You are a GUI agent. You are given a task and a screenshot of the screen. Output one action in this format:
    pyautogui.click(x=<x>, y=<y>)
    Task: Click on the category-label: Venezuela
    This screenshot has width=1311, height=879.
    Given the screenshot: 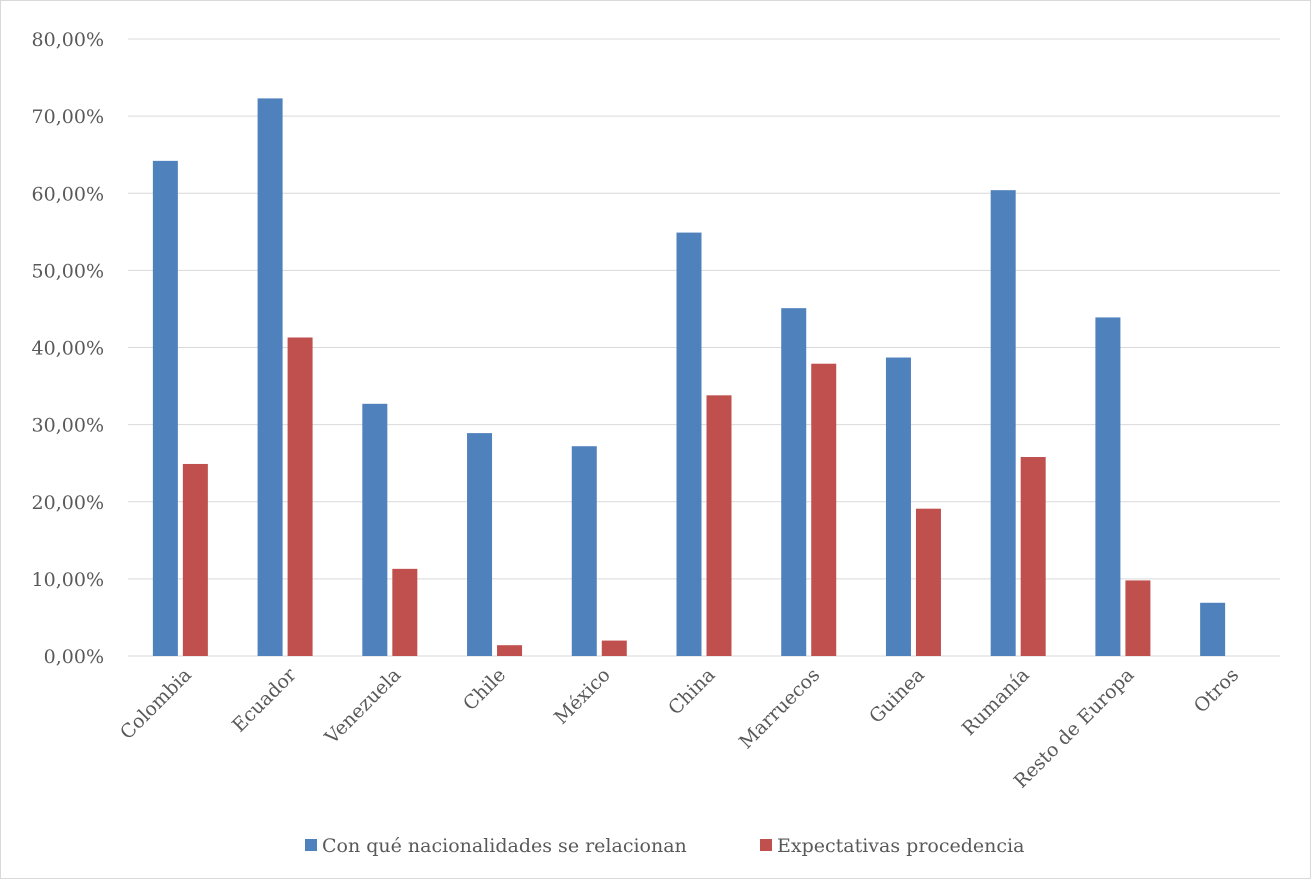 What is the action you would take?
    pyautogui.click(x=362, y=706)
    